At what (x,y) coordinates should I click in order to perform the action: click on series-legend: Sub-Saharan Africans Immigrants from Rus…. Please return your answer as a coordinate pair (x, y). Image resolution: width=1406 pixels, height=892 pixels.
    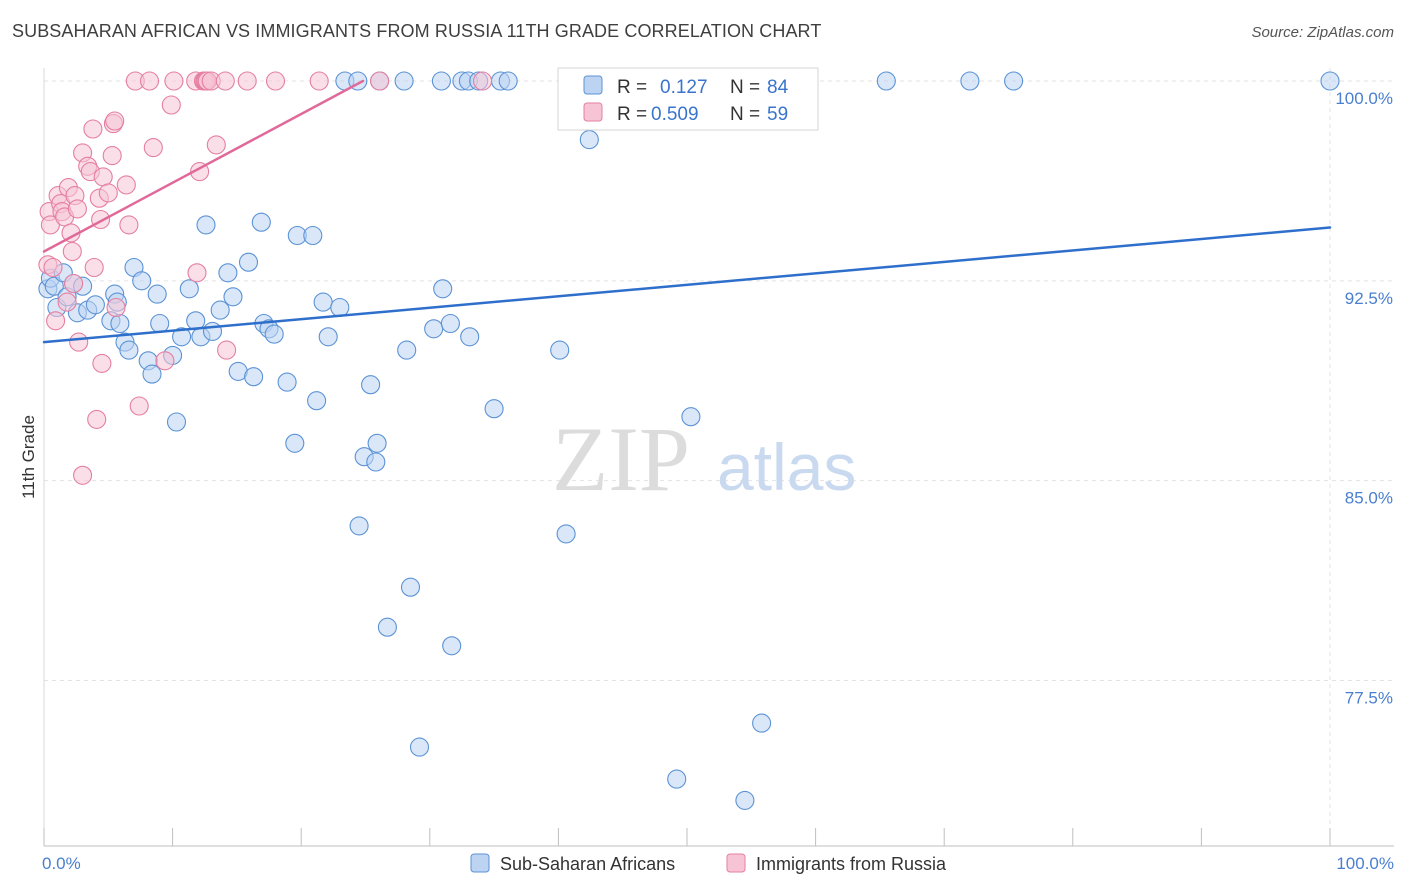
    Looking at the image, I should click on (708, 863).